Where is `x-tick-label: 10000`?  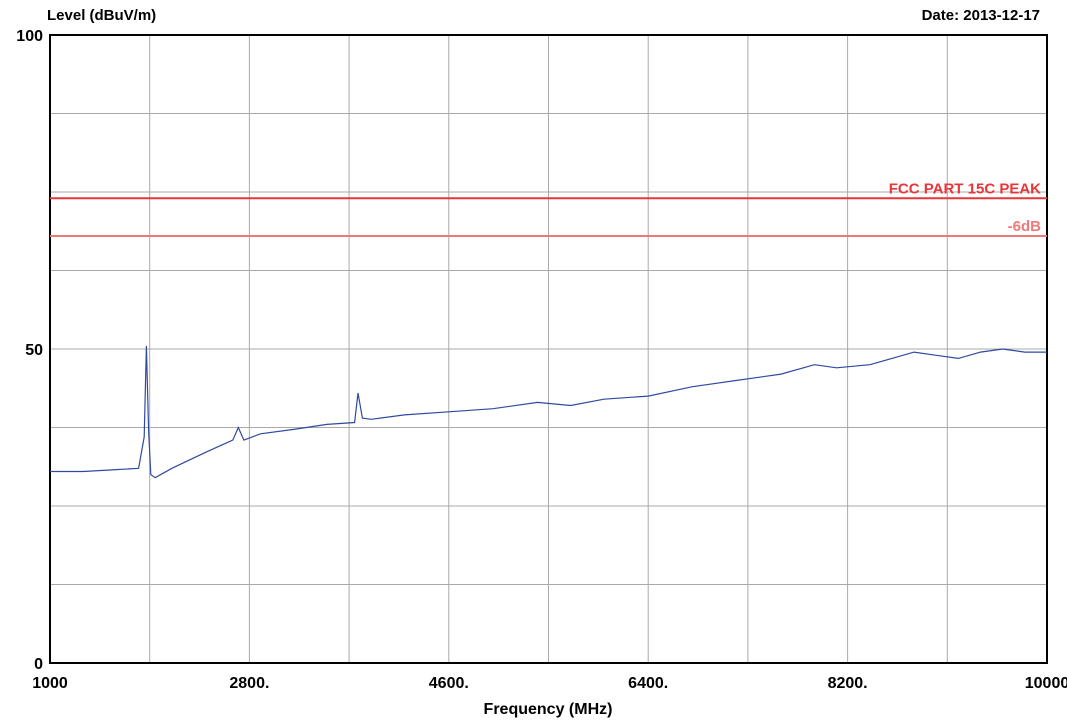
x-tick-label: 10000 is located at coordinates (1046, 683).